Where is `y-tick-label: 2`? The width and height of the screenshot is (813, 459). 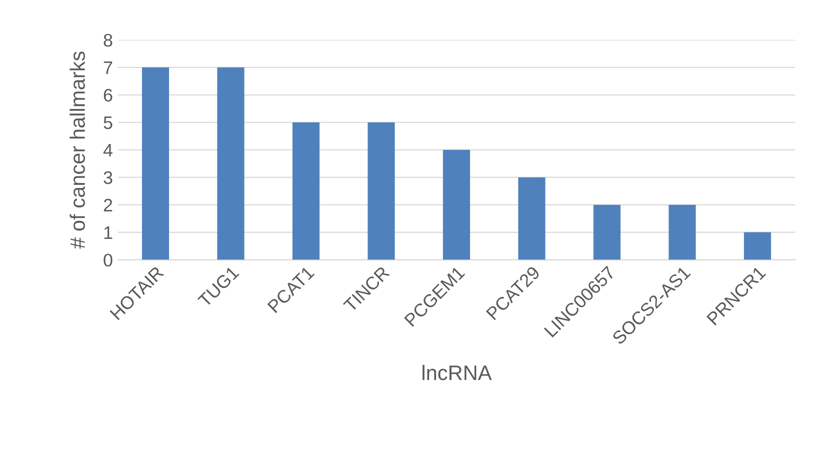
y-tick-label: 2 is located at coordinates (108, 205).